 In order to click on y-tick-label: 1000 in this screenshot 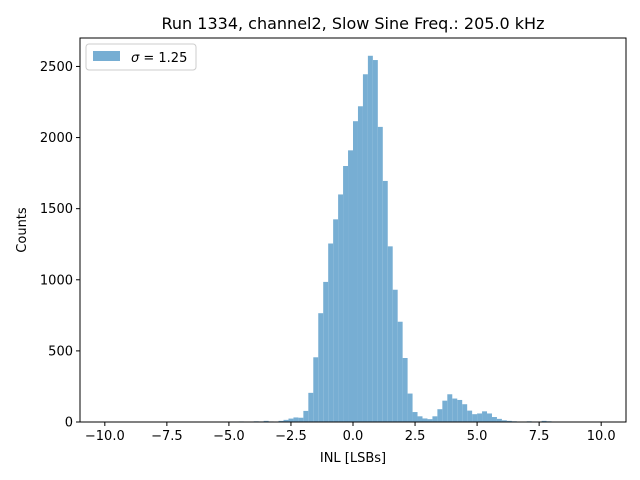, I will do `click(56, 280)`.